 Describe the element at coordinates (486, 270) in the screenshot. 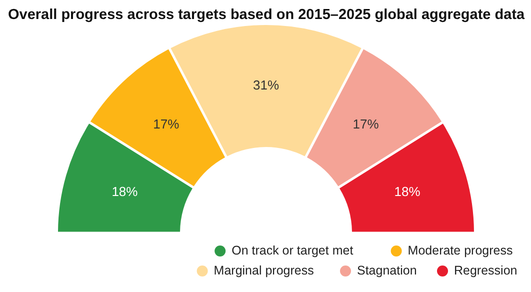

I see `legend-label: Regression` at that location.